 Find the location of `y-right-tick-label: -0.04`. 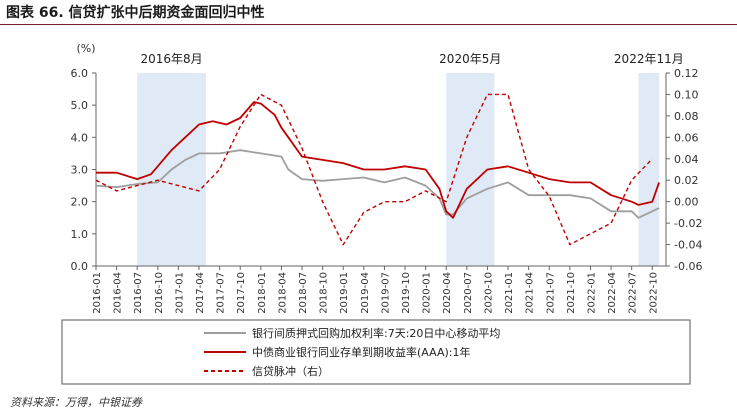

y-right-tick-label: -0.04 is located at coordinates (688, 245).